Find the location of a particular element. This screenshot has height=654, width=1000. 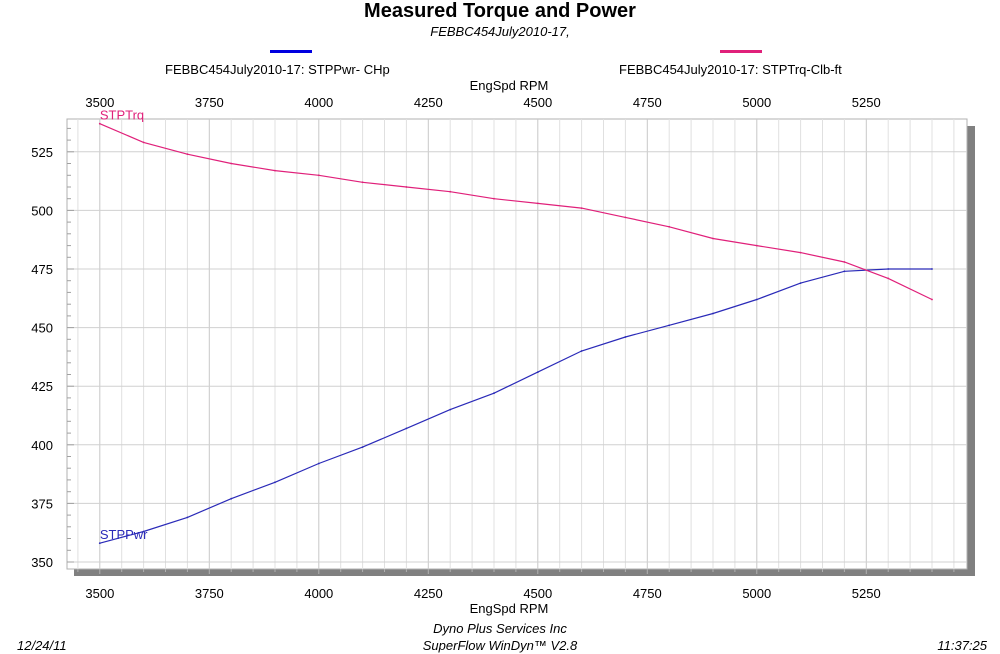

x-tick-label-bottom: 3500 is located at coordinates (99, 593).